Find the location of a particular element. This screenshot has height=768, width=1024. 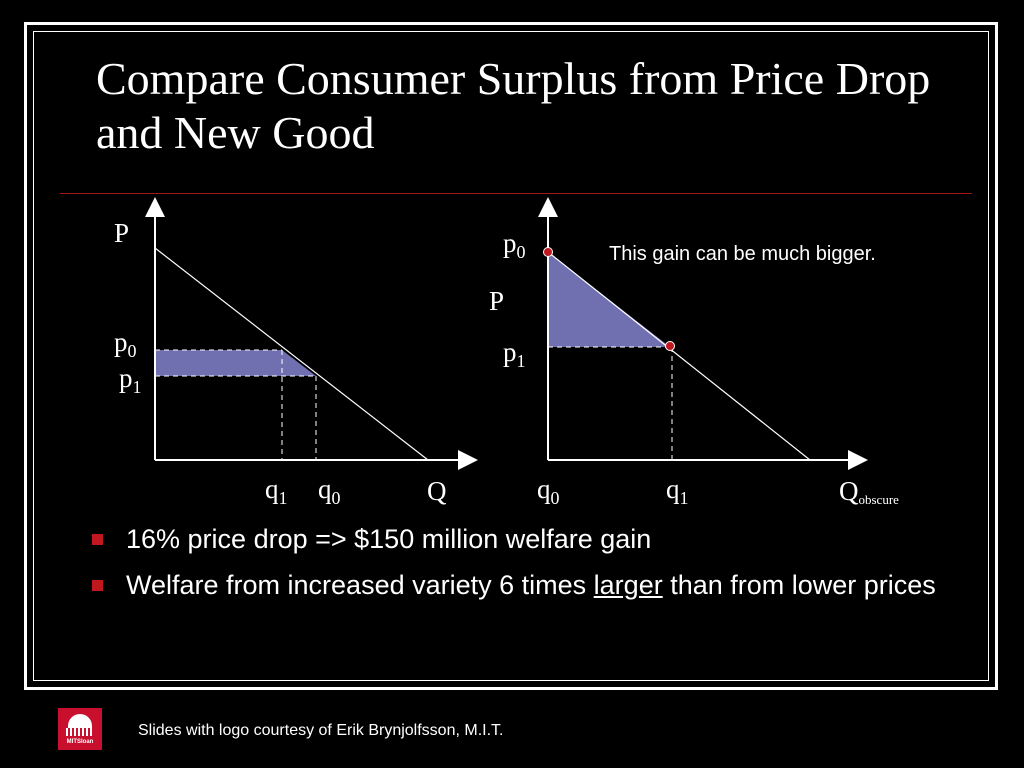

left-q0-label: q0 is located at coordinates (329, 491).